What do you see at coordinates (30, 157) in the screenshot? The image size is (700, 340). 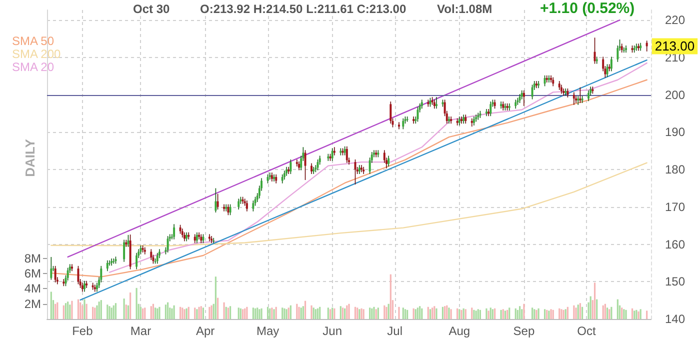 I see `text: DAILY` at bounding box center [30, 157].